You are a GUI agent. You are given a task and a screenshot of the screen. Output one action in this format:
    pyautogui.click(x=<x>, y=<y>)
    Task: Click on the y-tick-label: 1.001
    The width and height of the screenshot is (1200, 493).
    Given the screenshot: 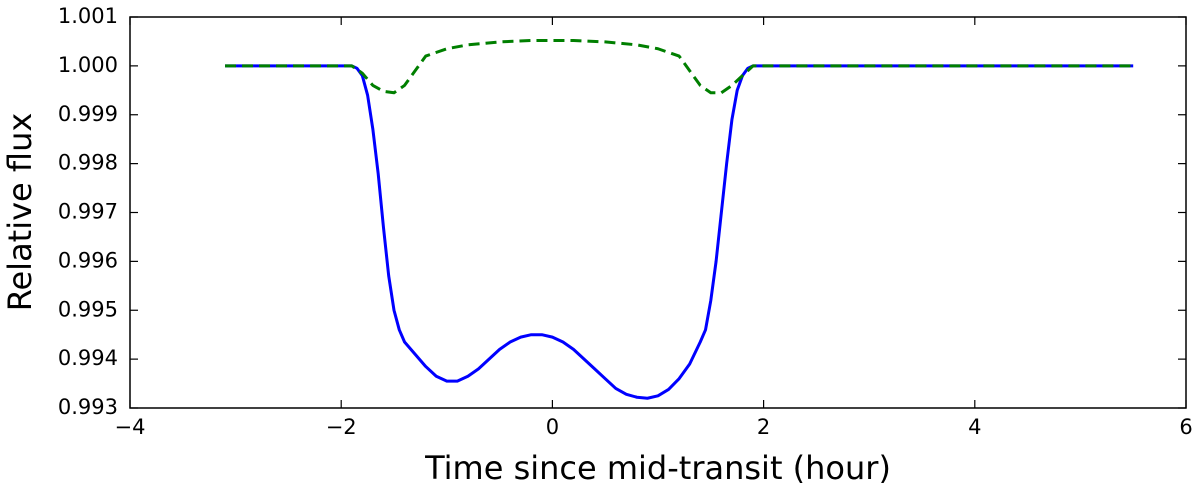 What is the action you would take?
    pyautogui.click(x=88, y=16)
    